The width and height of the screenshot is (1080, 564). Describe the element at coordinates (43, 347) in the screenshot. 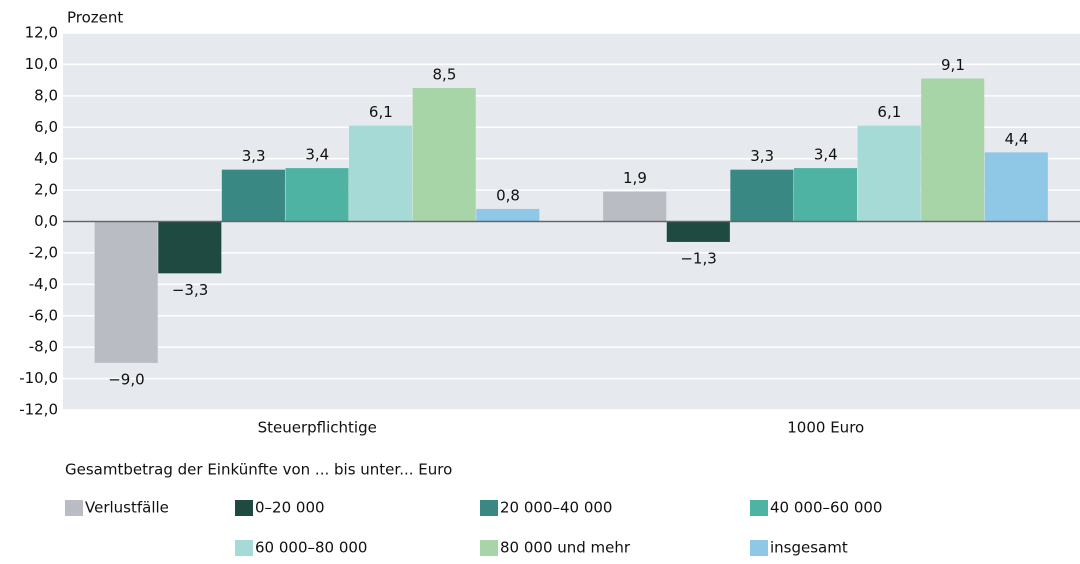

I see `y-tick-label: -8,0` at that location.